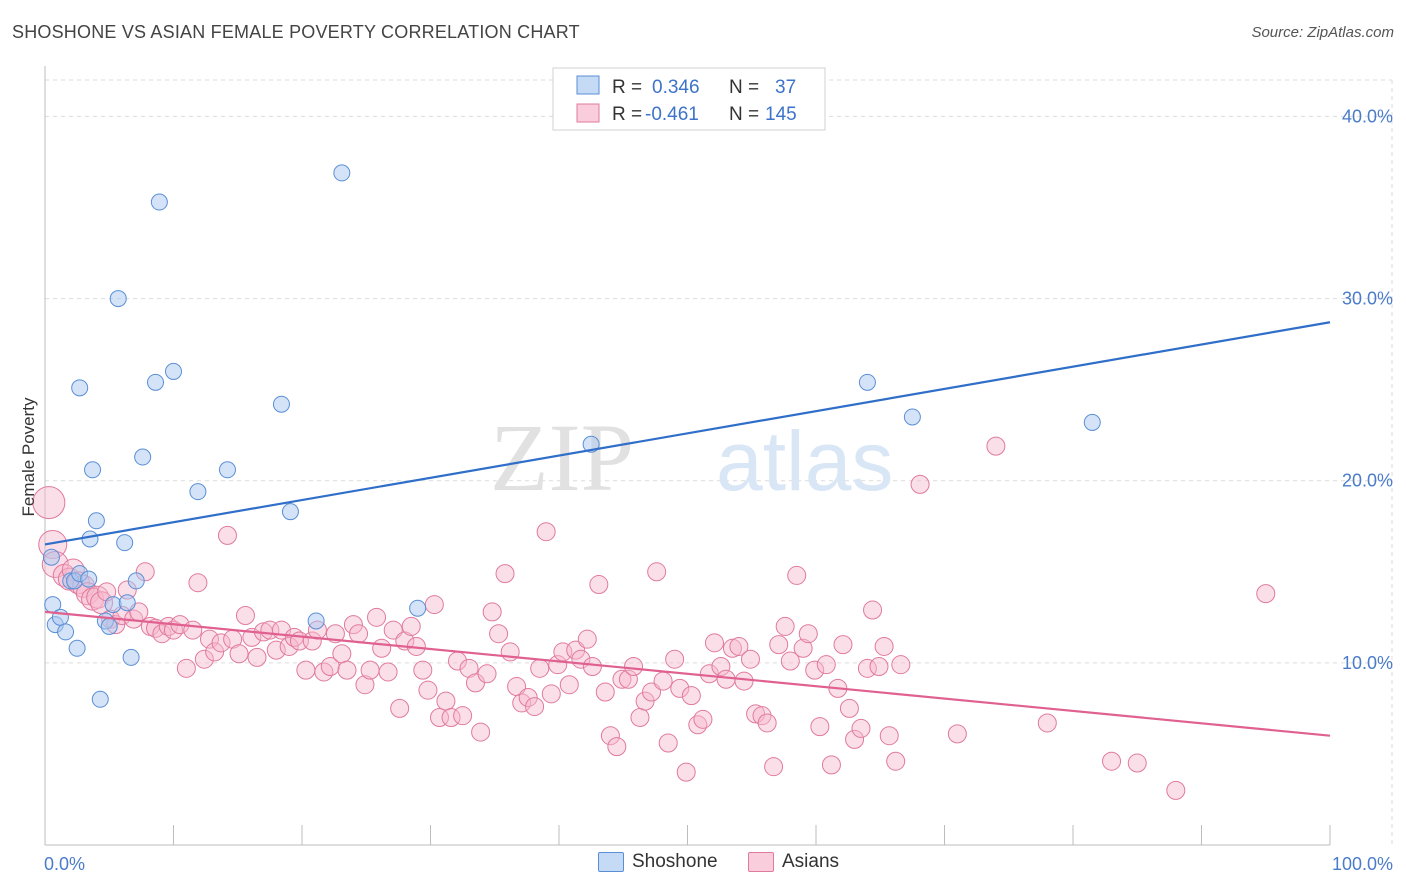 The width and height of the screenshot is (1406, 892). Describe the element at coordinates (687, 673) in the screenshot. I see `asians-trend-line` at that location.